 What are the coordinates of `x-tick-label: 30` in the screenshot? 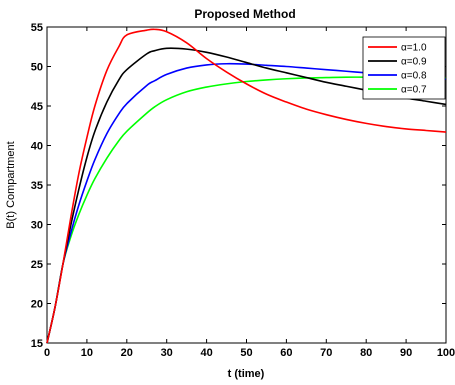 It's located at (167, 353).